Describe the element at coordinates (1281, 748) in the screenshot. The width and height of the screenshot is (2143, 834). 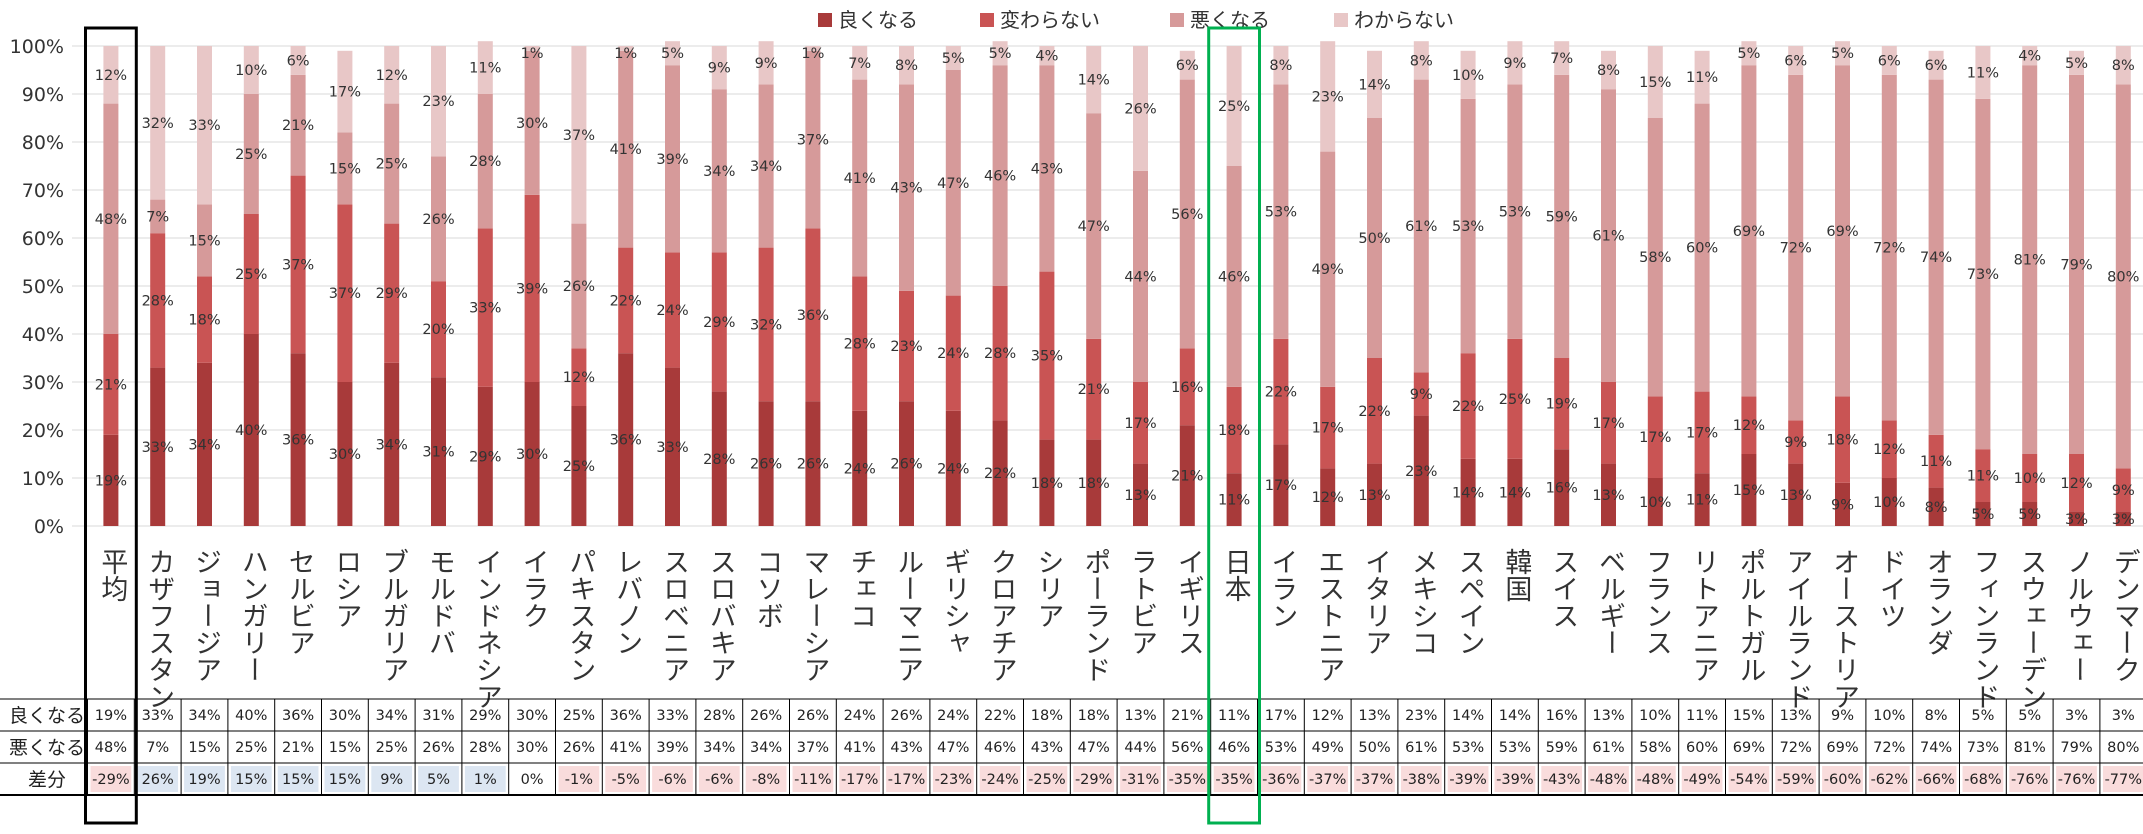
I see `table-cell: 53%` at that location.